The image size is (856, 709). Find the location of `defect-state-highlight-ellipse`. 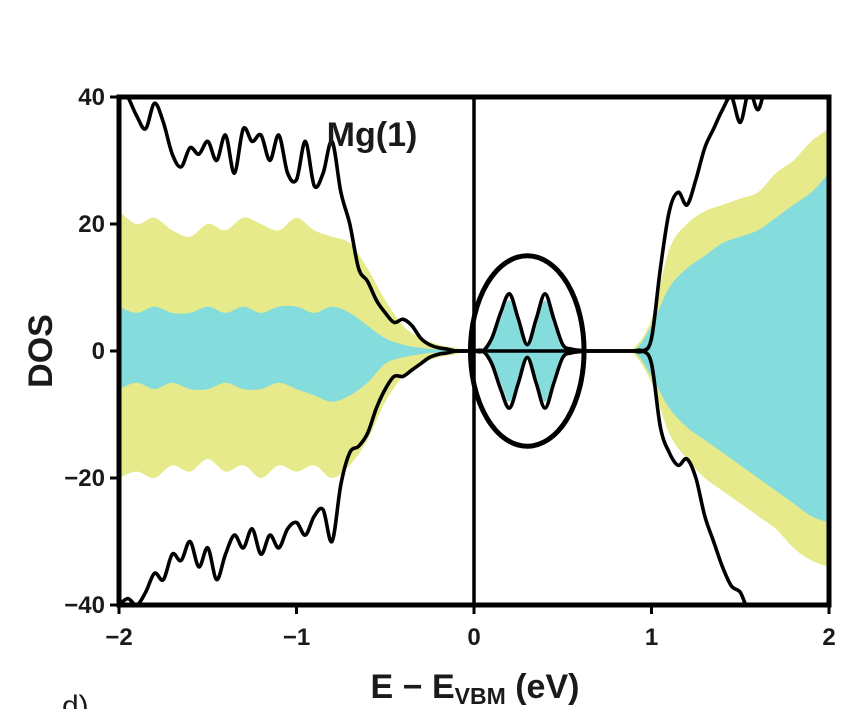

defect-state-highlight-ellipse is located at coordinates (527, 351).